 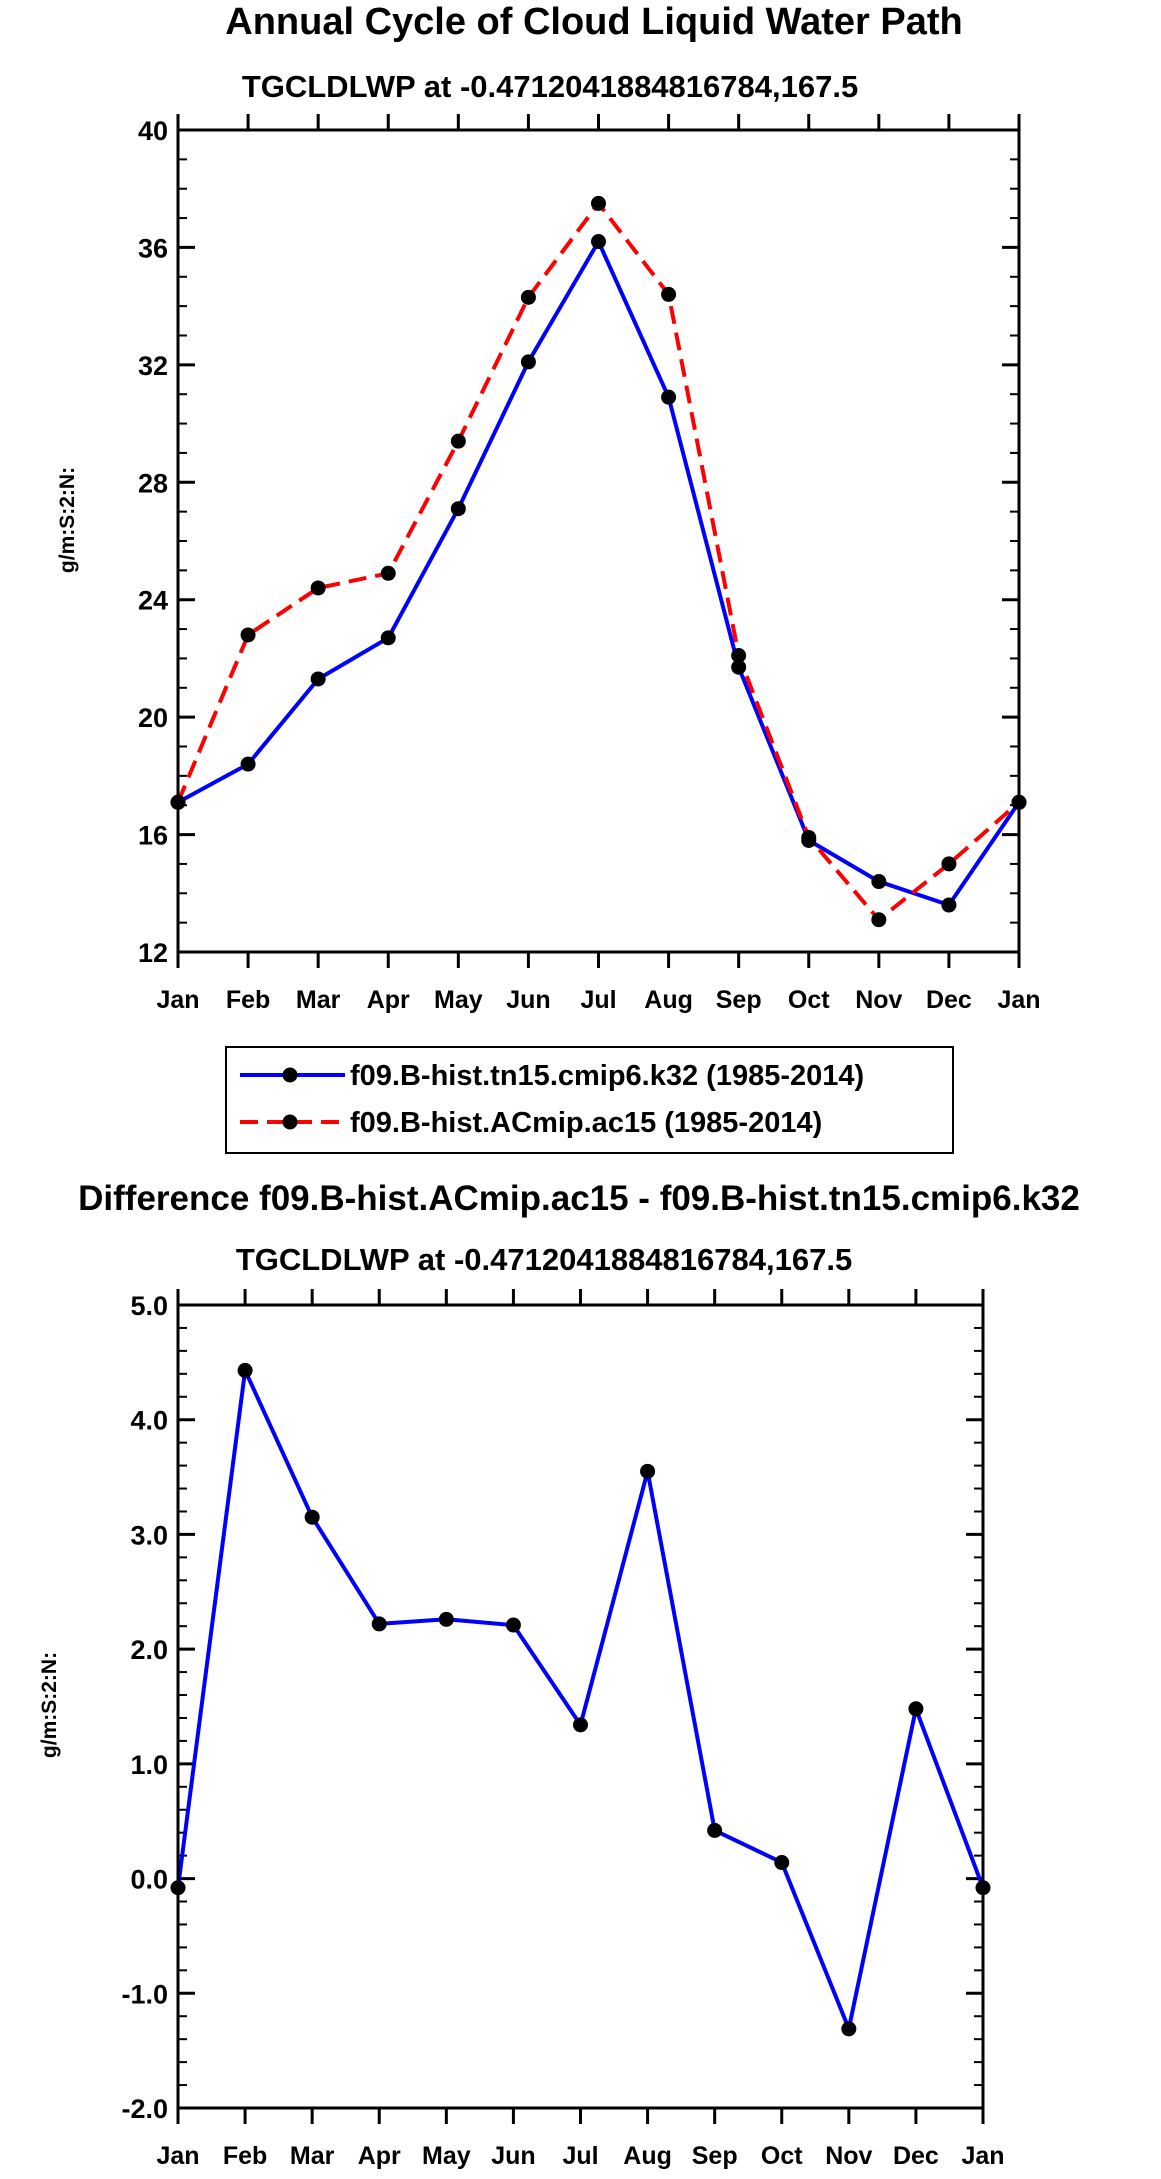 What do you see at coordinates (153, 718) in the screenshot?
I see `y-tick-label: 20` at bounding box center [153, 718].